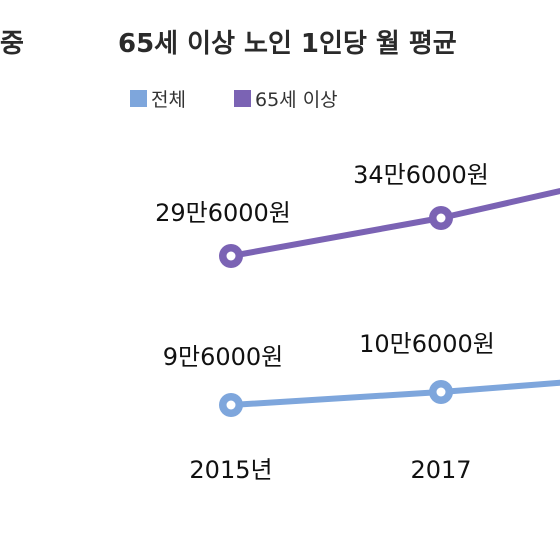 This screenshot has height=560, width=560. I want to click on x-tick-label-1: 2017, so click(440, 470).